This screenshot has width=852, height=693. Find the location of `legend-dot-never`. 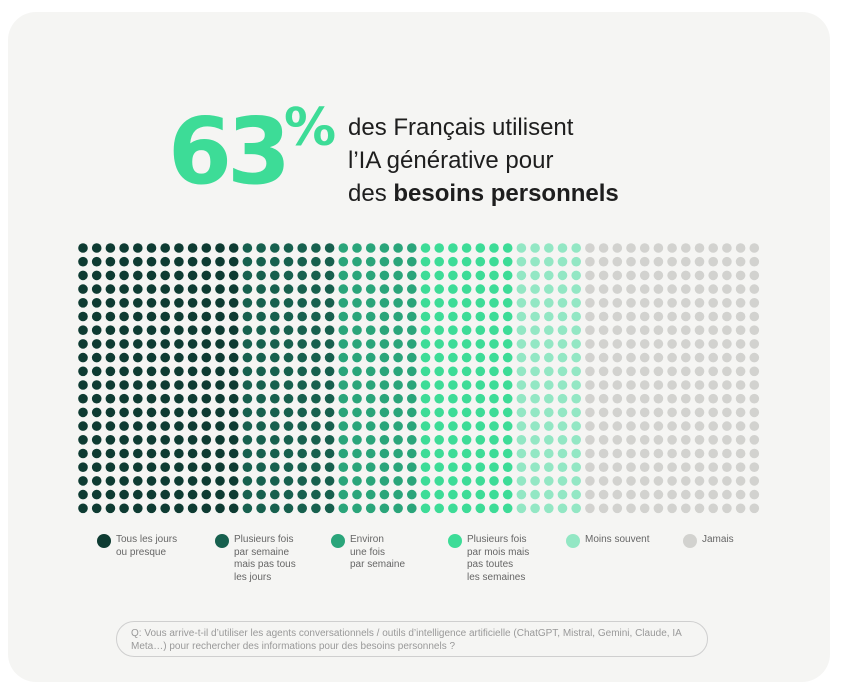

legend-dot-never is located at coordinates (690, 541).